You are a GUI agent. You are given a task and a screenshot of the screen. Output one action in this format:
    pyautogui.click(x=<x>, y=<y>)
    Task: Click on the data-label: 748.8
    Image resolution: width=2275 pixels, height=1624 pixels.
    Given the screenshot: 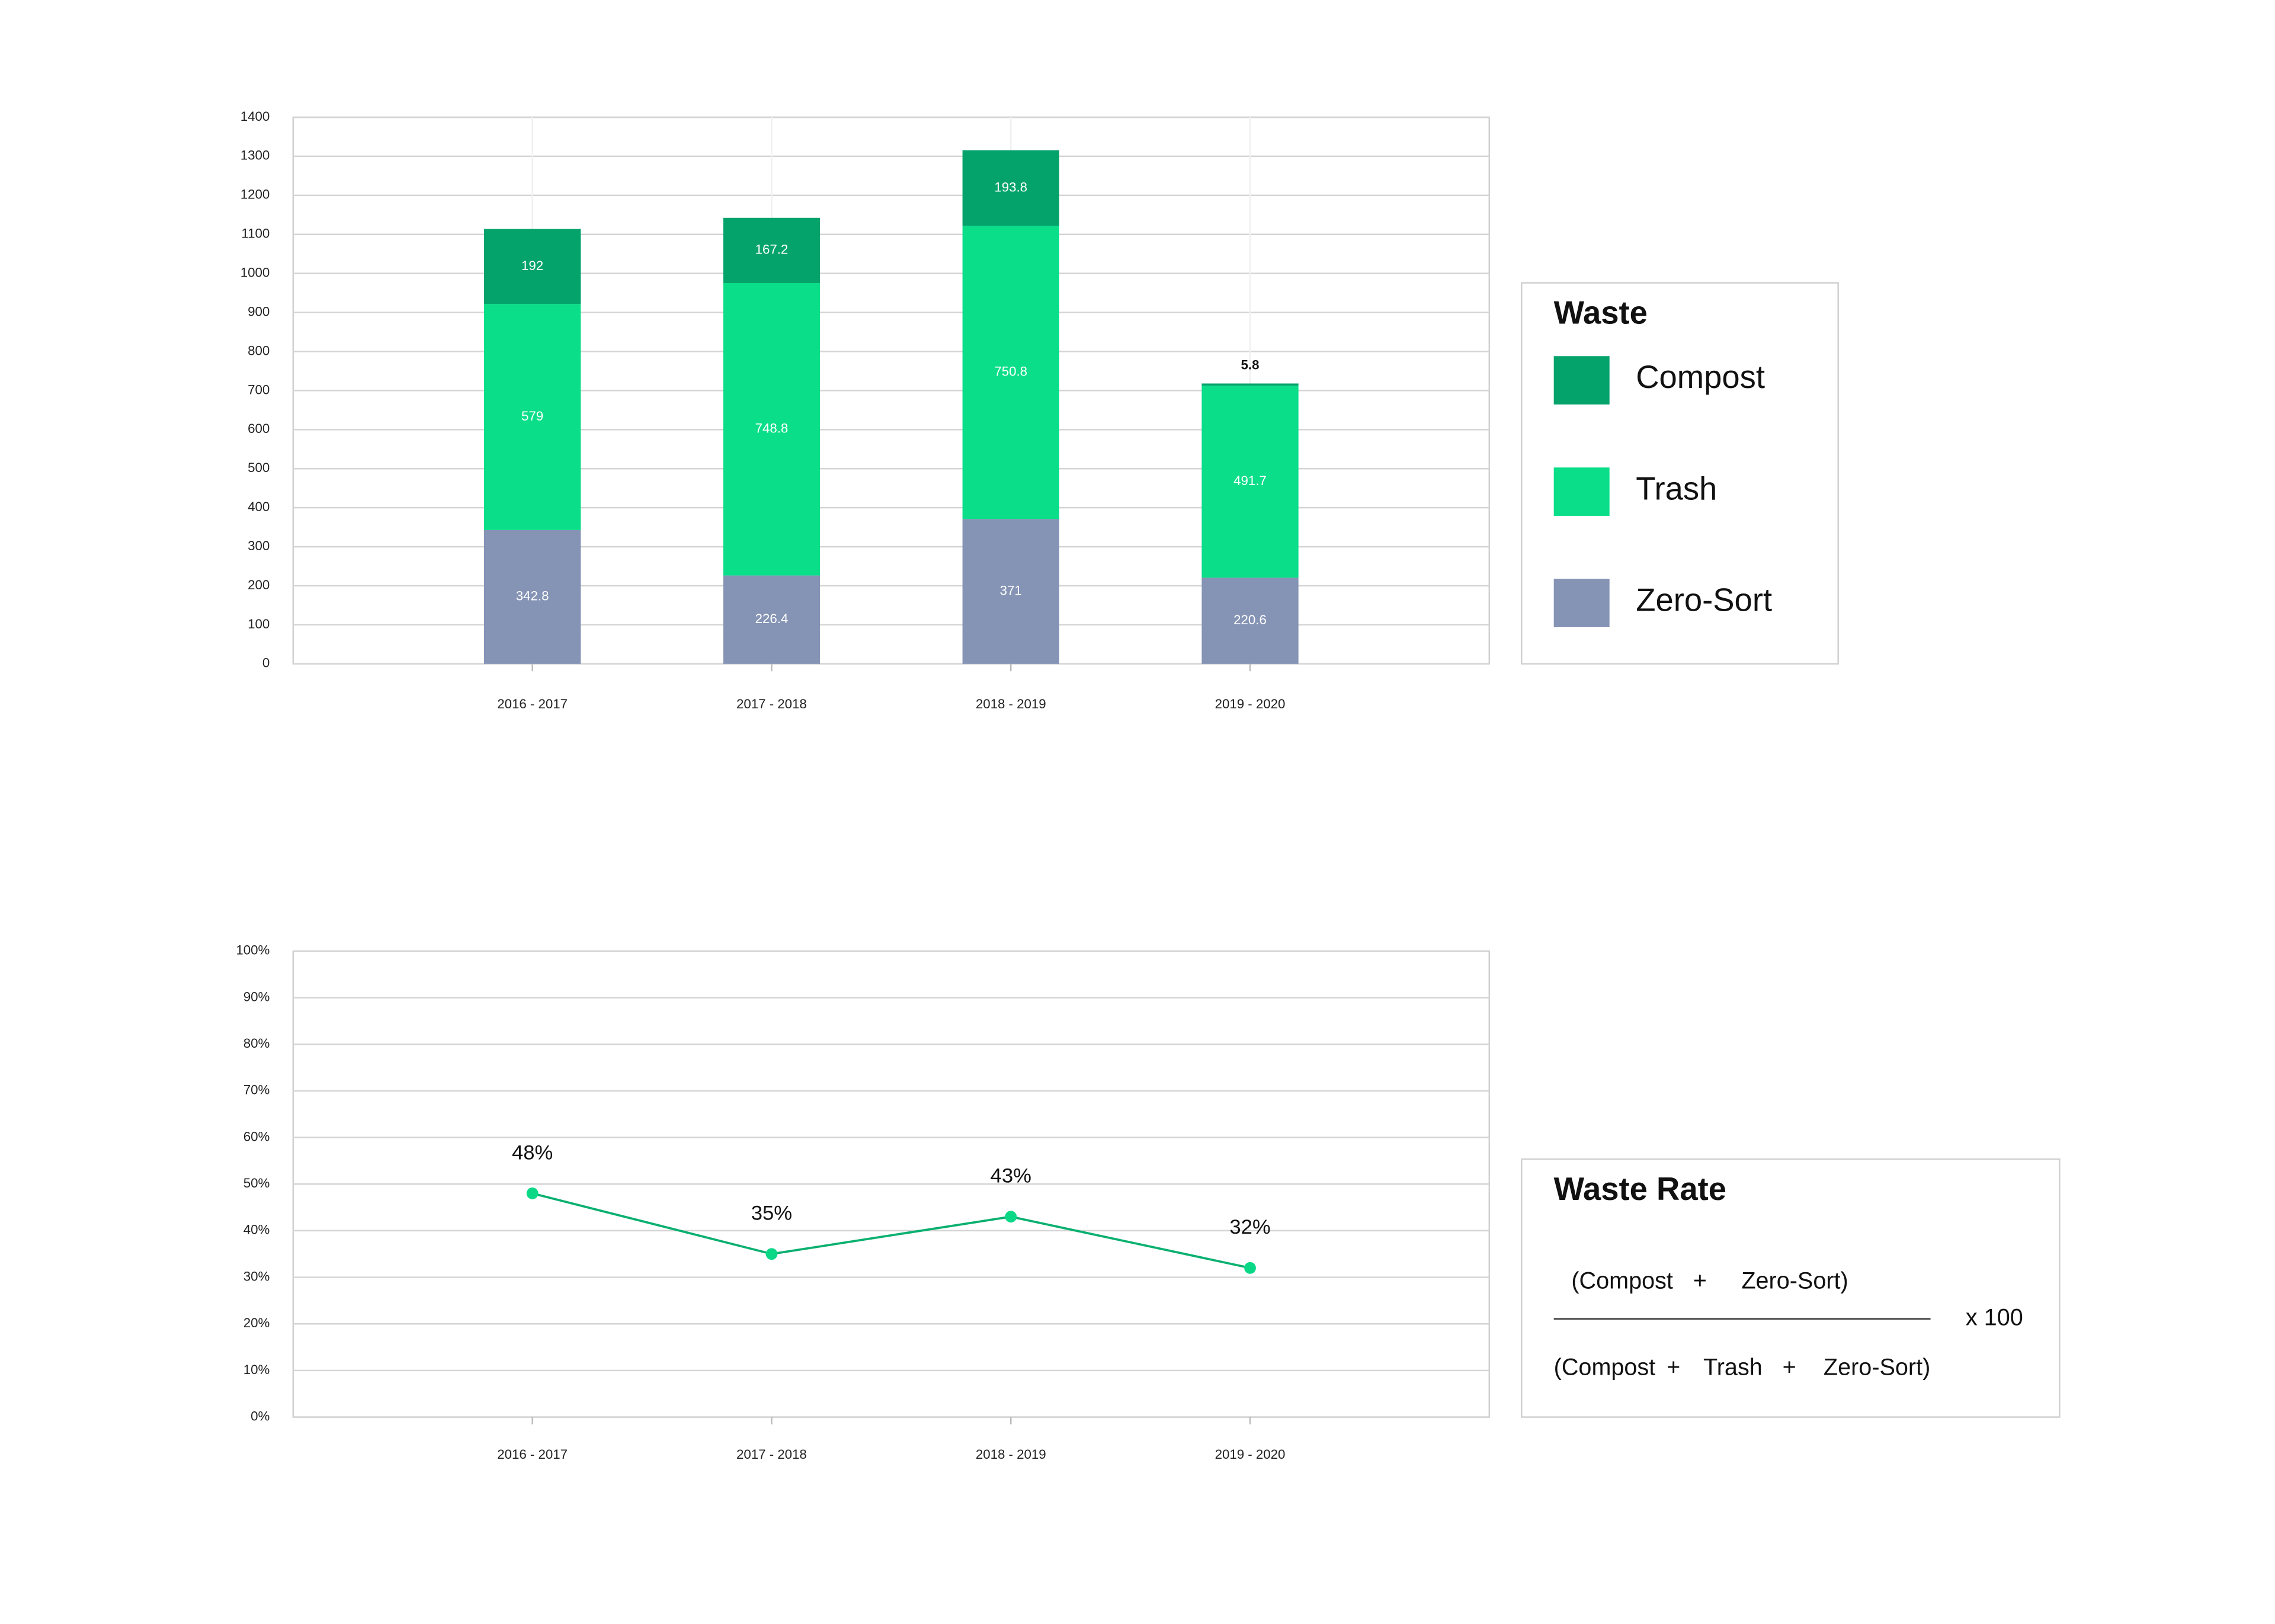 What is the action you would take?
    pyautogui.click(x=772, y=428)
    